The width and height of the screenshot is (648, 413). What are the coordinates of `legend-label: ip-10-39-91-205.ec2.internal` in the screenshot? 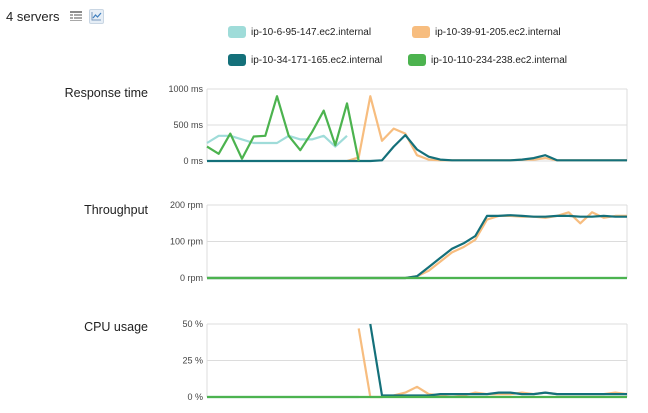 It's located at (498, 32).